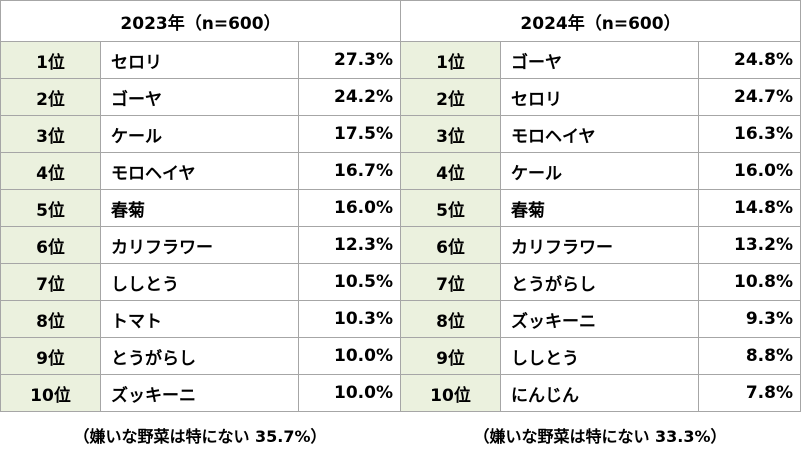 The width and height of the screenshot is (801, 467). What do you see at coordinates (749, 97) in the screenshot?
I see `percentage-cell: 24.7%` at bounding box center [749, 97].